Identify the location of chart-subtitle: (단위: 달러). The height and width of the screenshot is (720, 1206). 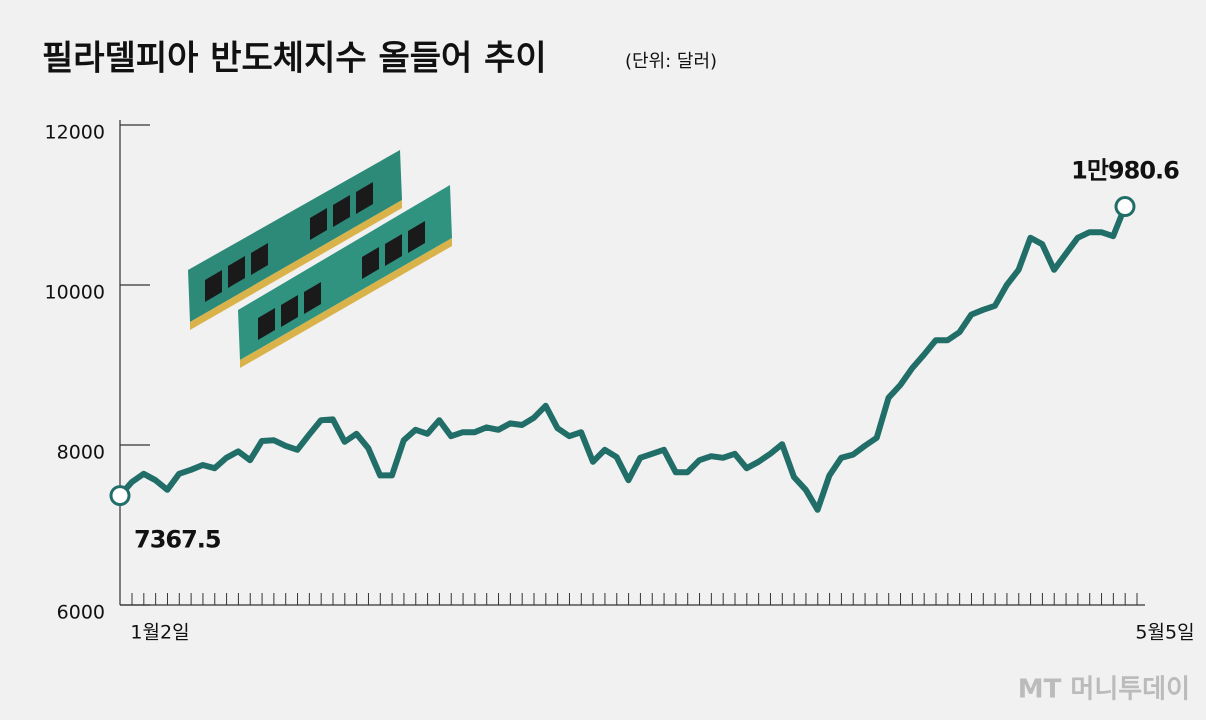
(671, 61).